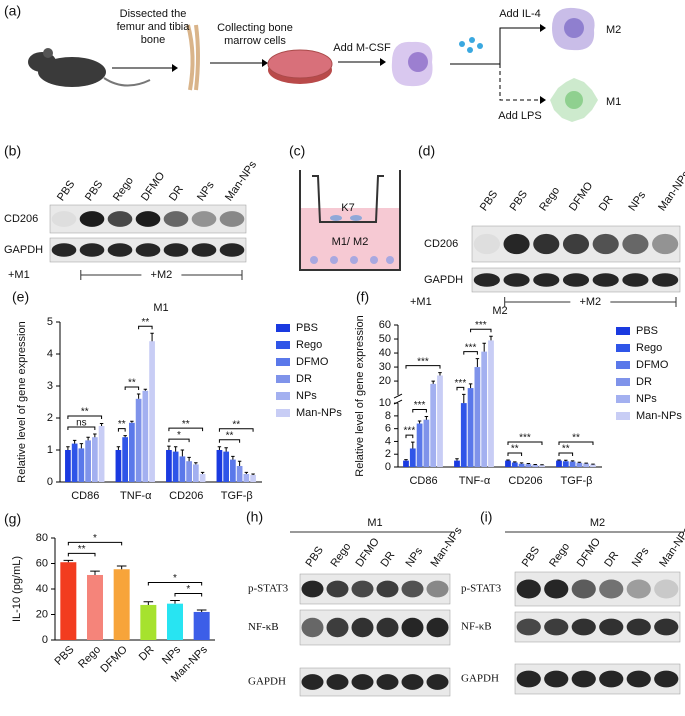 This screenshot has width=685, height=716. Describe the element at coordinates (42, 538) in the screenshot. I see `y-tick-label: 80` at that location.